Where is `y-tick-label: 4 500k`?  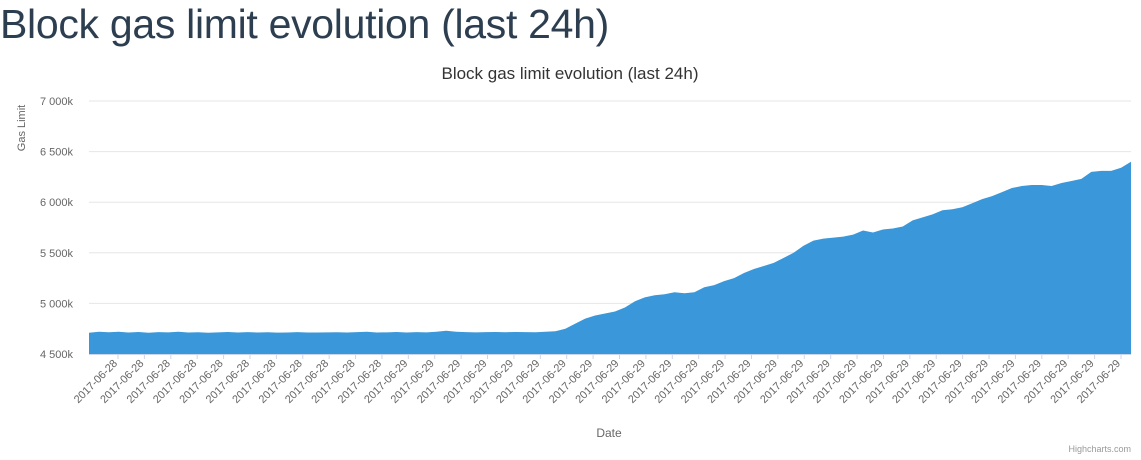
y-tick-label: 4 500k is located at coordinates (57, 355).